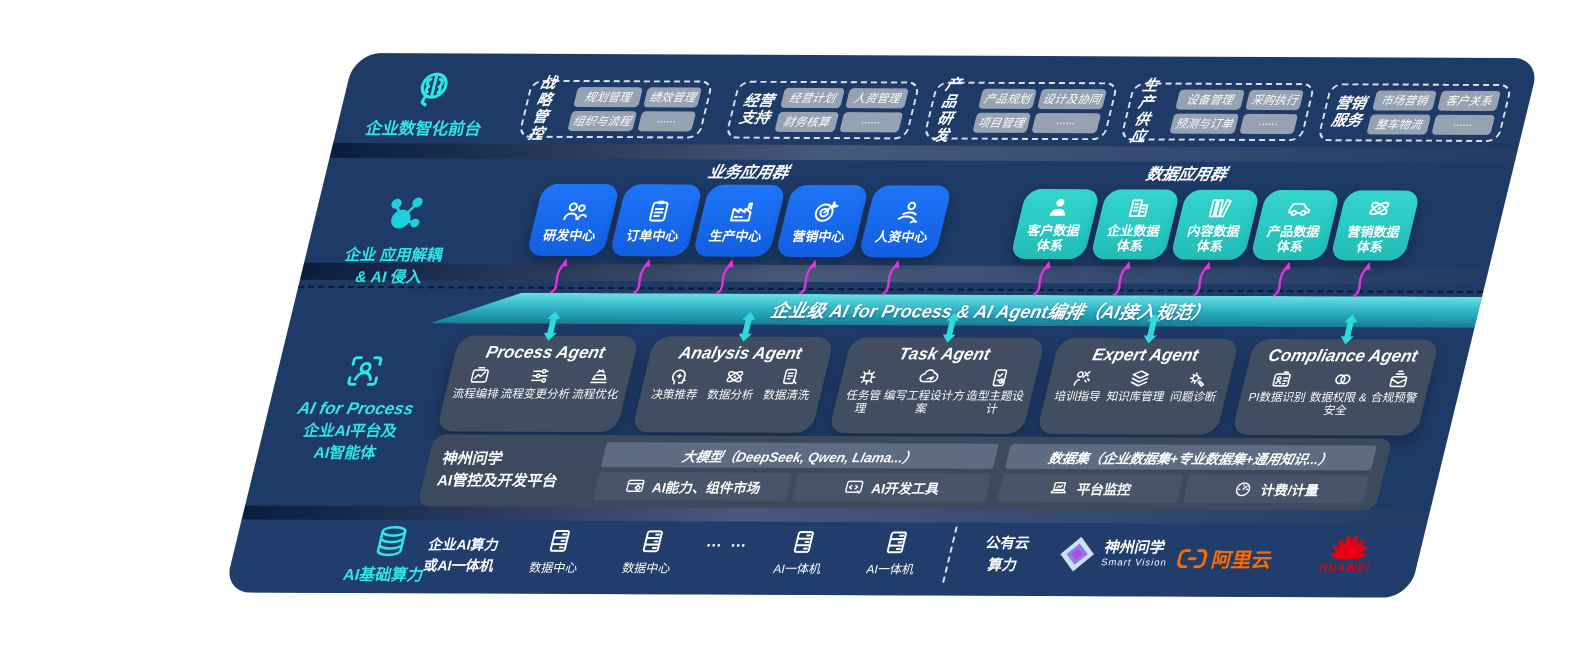 This screenshot has width=1572, height=647. Describe the element at coordinates (658, 211) in the screenshot. I see `clipboard-icon` at that location.